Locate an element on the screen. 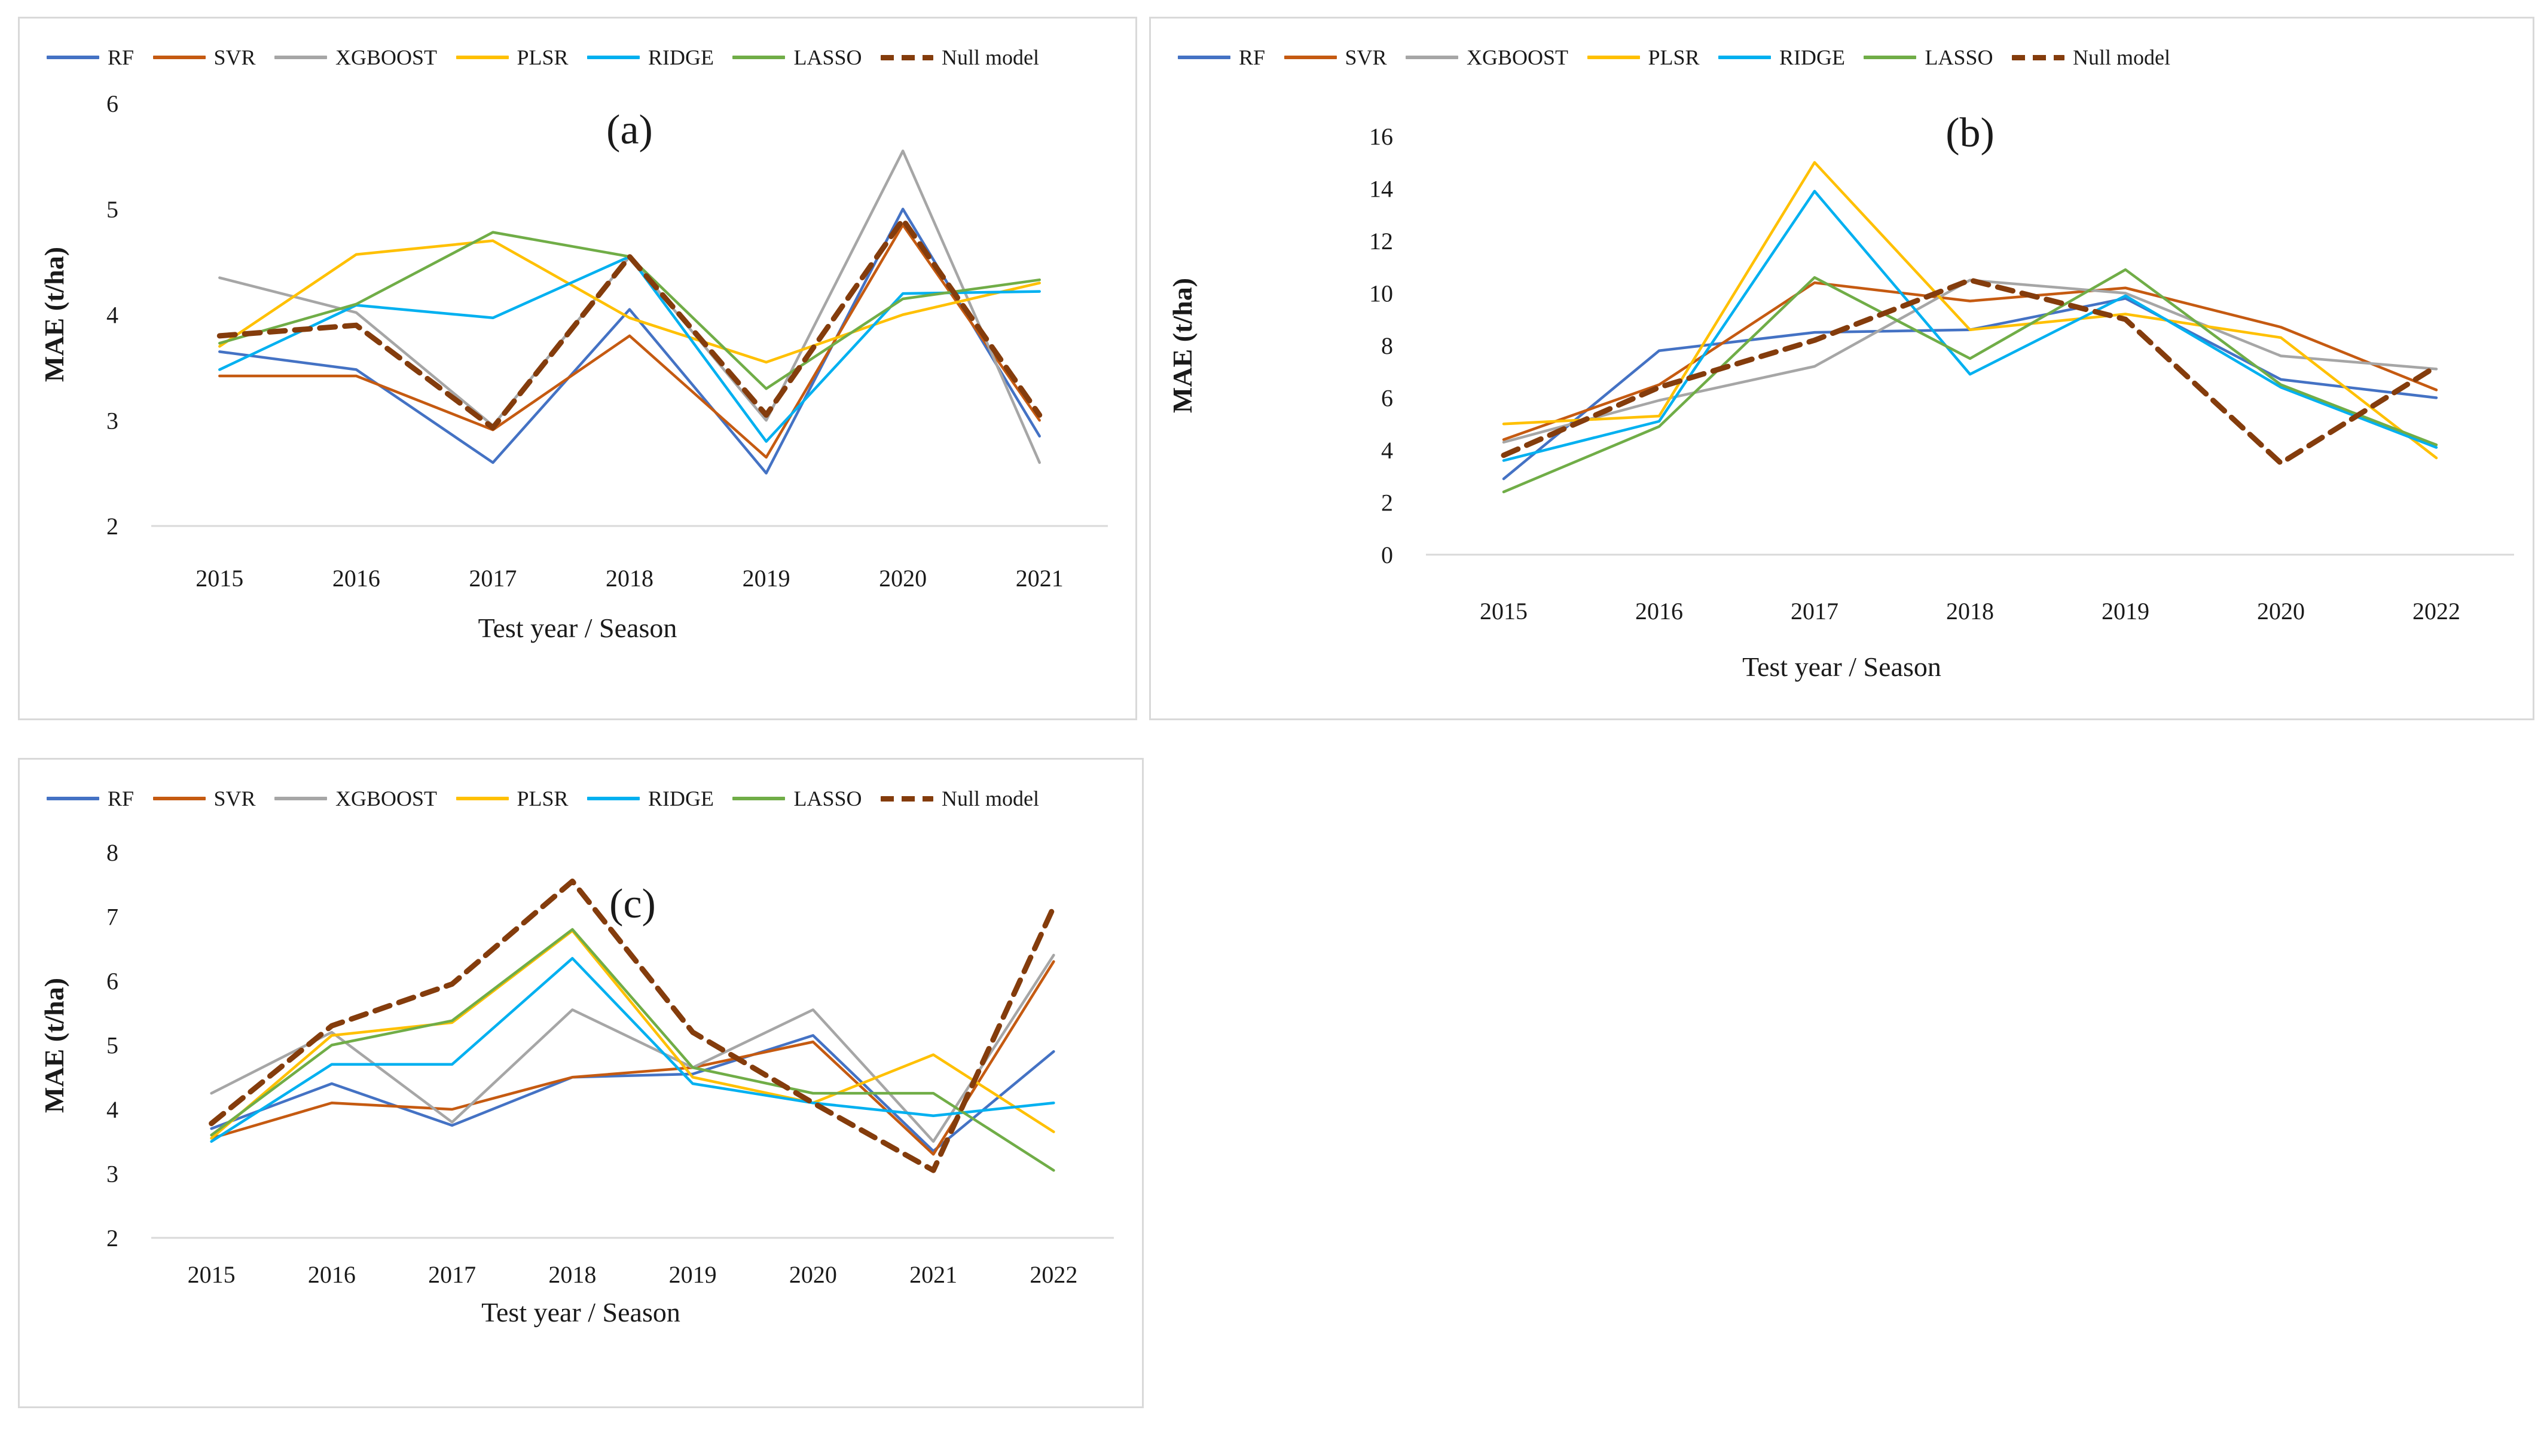  series-line-xgboost is located at coordinates (632, 1048).